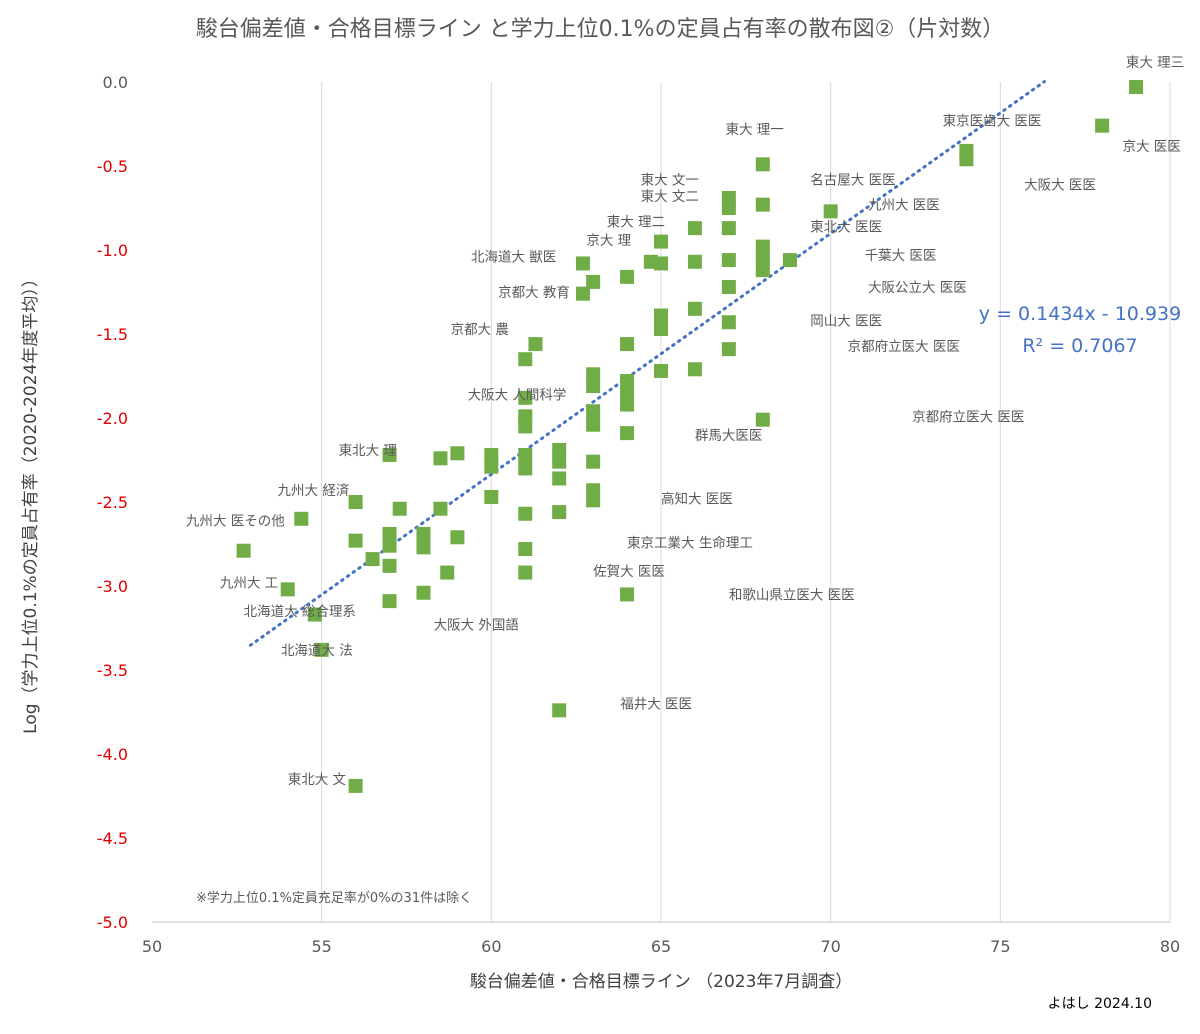 The height and width of the screenshot is (1034, 1200). I want to click on point-label: 東京医歯大 医医, so click(992, 122).